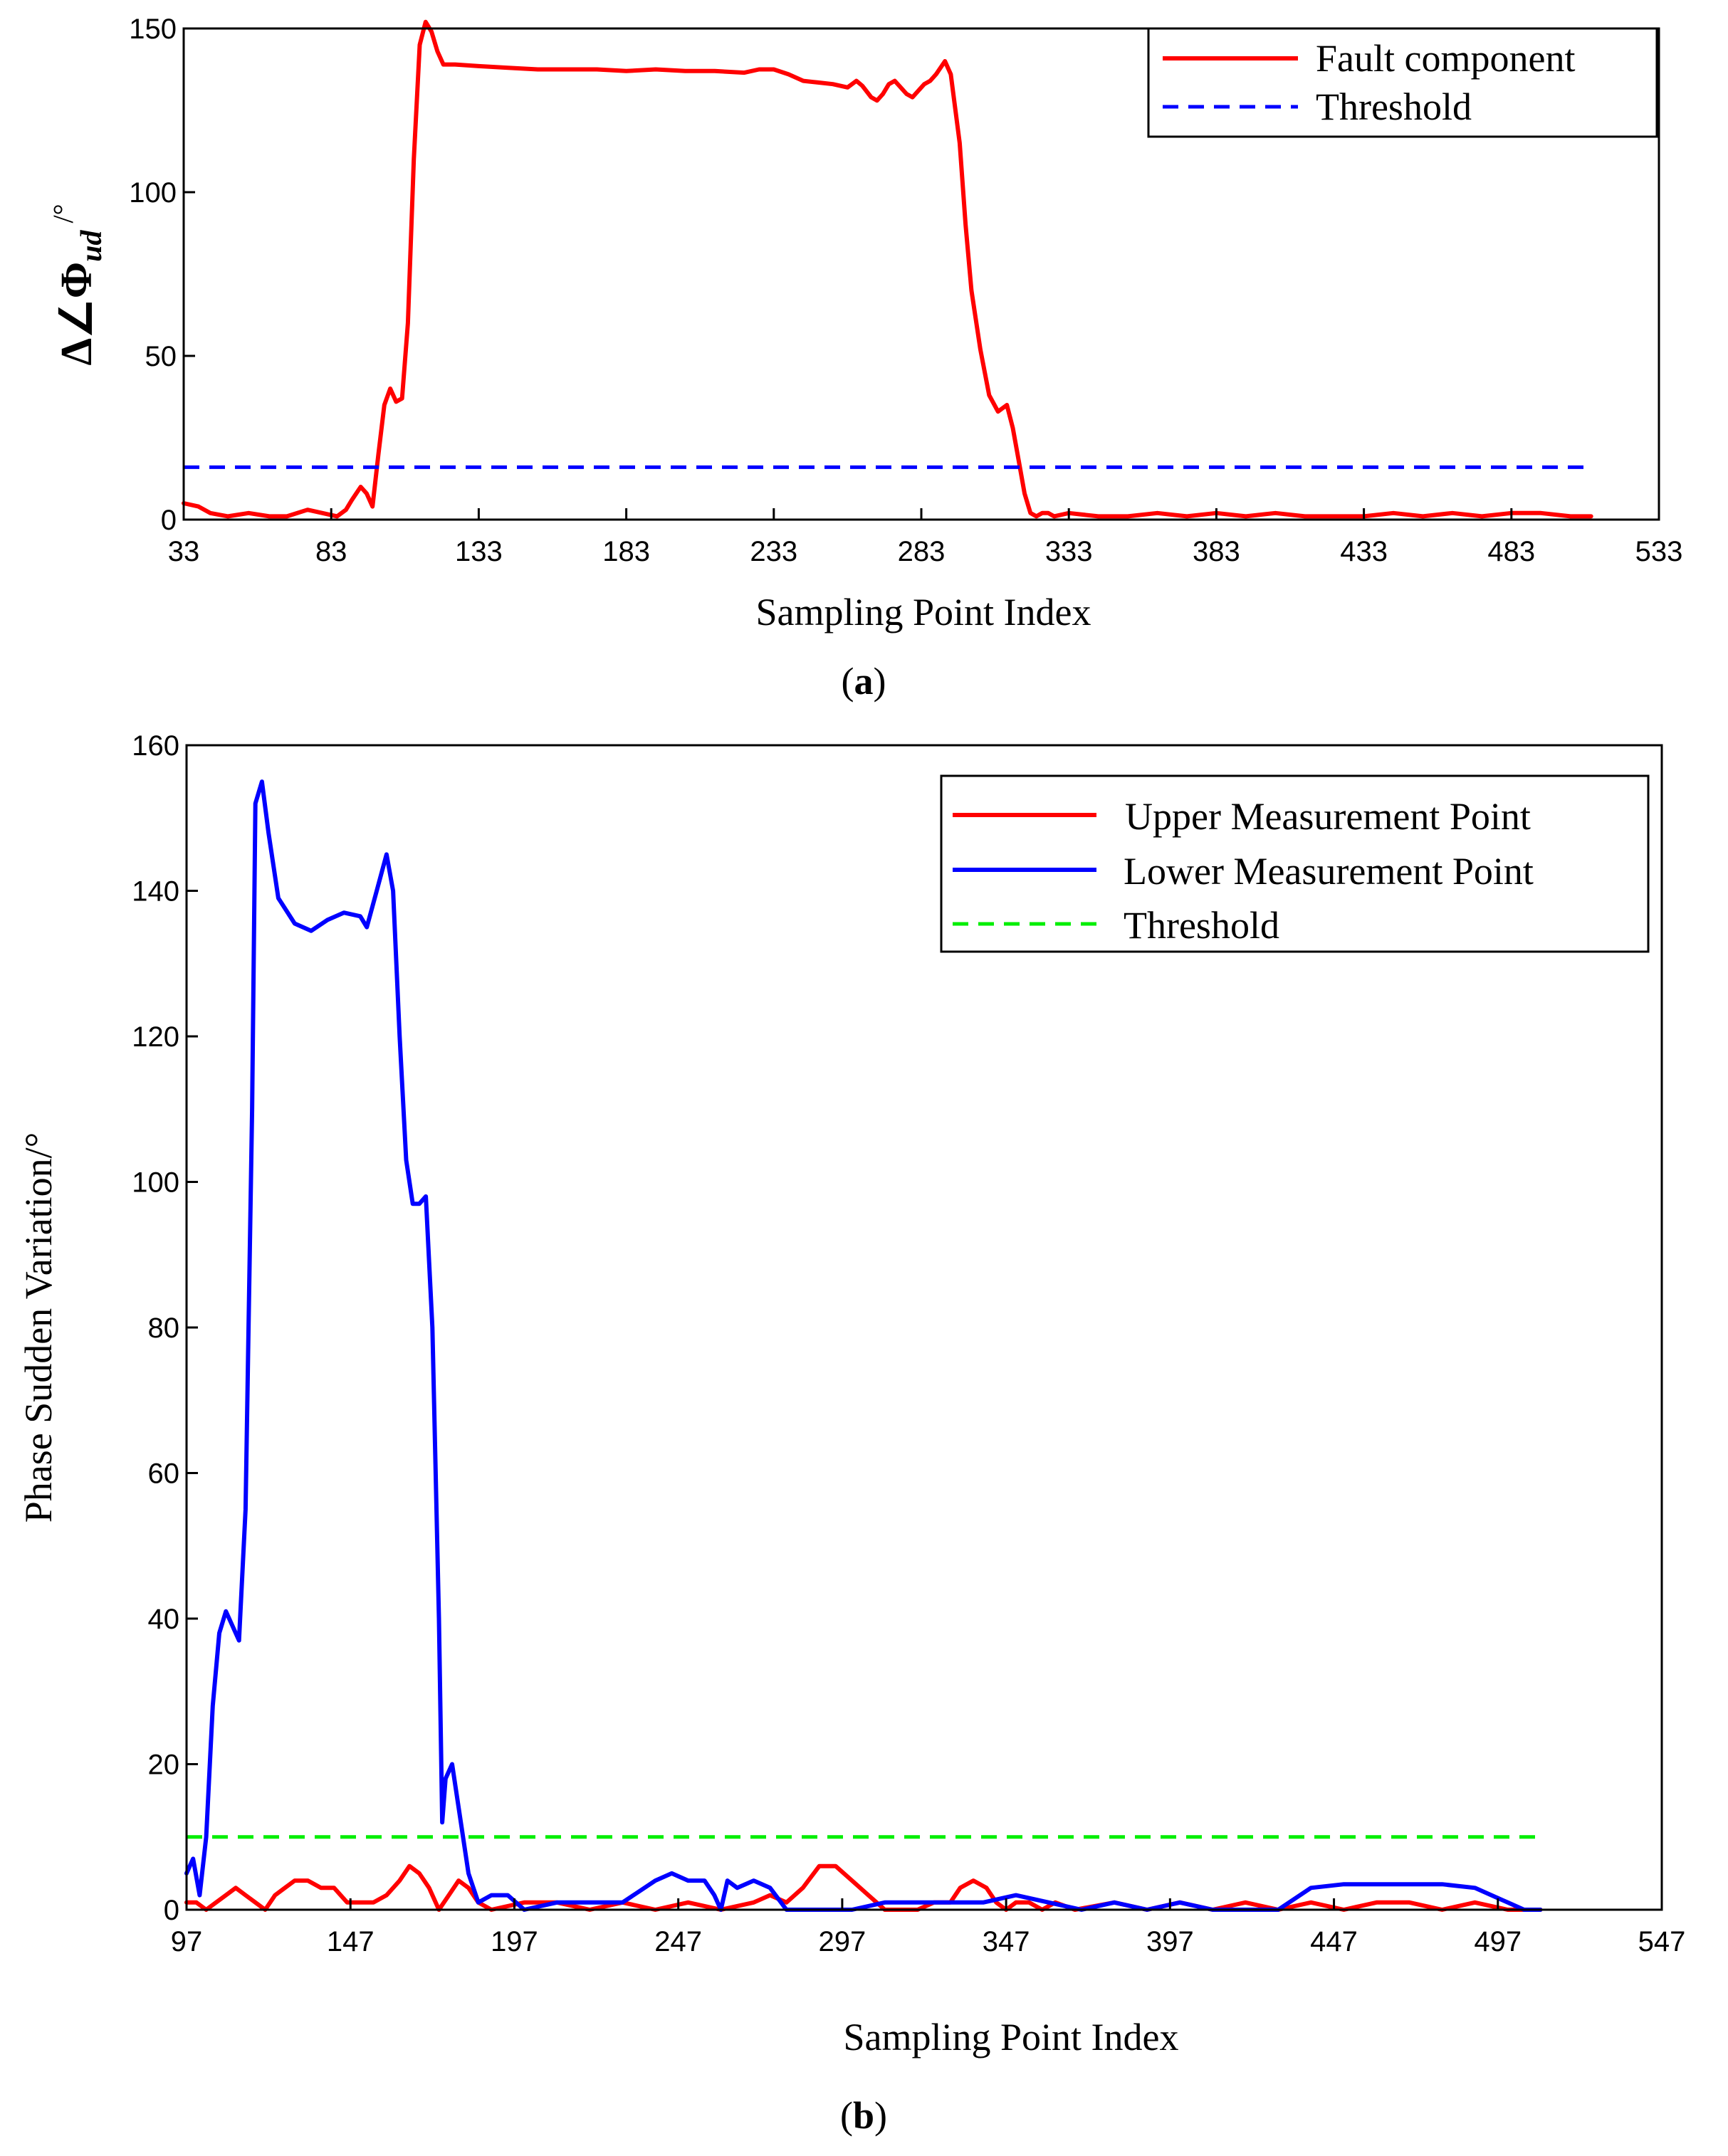 This screenshot has height=2156, width=1728. Describe the element at coordinates (1201, 925) in the screenshot. I see `panel-b-legend-label-threshold: Threshold` at that location.